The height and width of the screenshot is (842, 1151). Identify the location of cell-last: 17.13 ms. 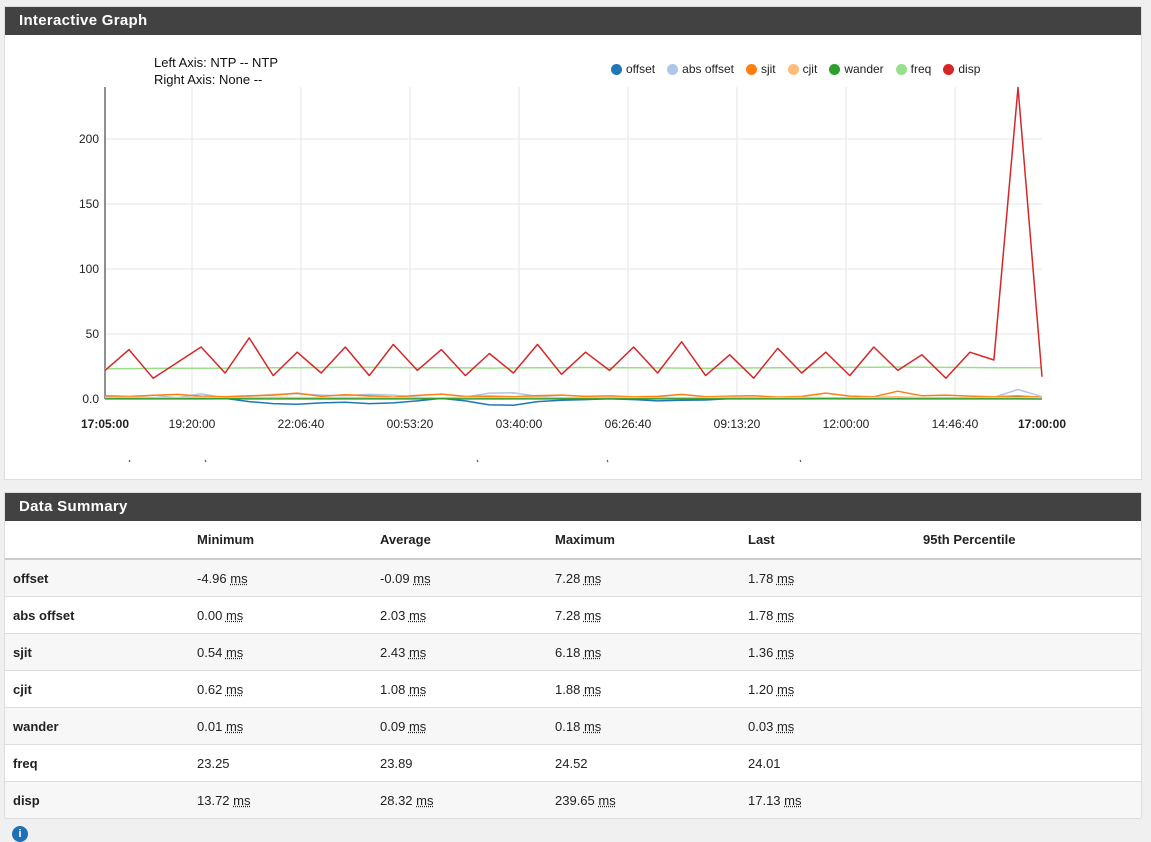
(827, 800).